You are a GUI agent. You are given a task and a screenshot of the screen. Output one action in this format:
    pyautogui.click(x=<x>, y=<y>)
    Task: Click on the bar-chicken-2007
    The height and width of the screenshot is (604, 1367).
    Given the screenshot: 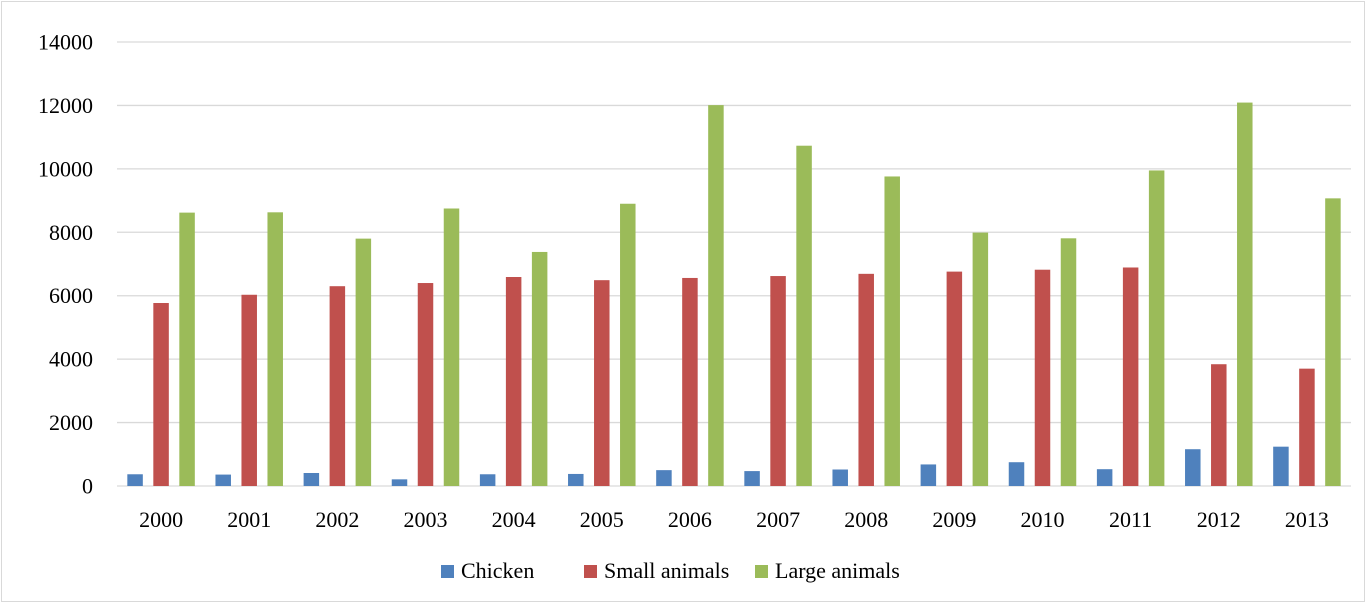 What is the action you would take?
    pyautogui.click(x=752, y=478)
    